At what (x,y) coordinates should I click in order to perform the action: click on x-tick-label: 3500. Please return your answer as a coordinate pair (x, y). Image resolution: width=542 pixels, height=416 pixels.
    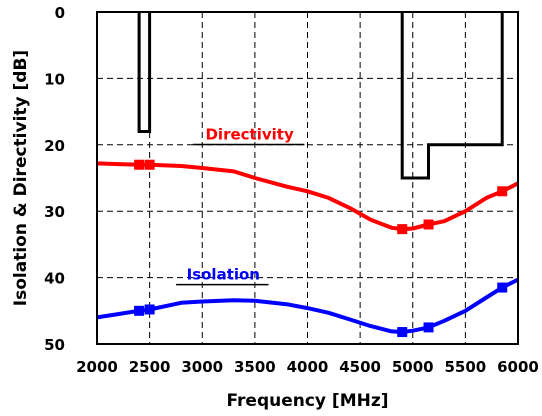
    Looking at the image, I should click on (255, 367).